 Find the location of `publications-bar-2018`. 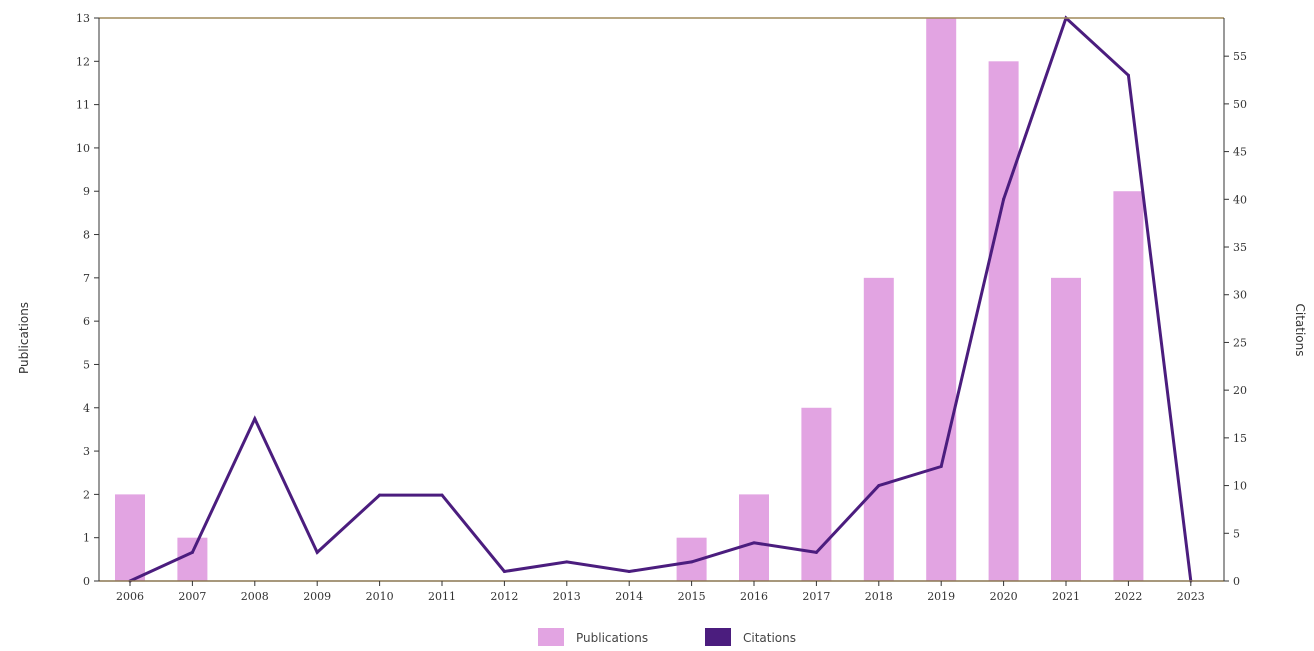

publications-bar-2018 is located at coordinates (878, 429).